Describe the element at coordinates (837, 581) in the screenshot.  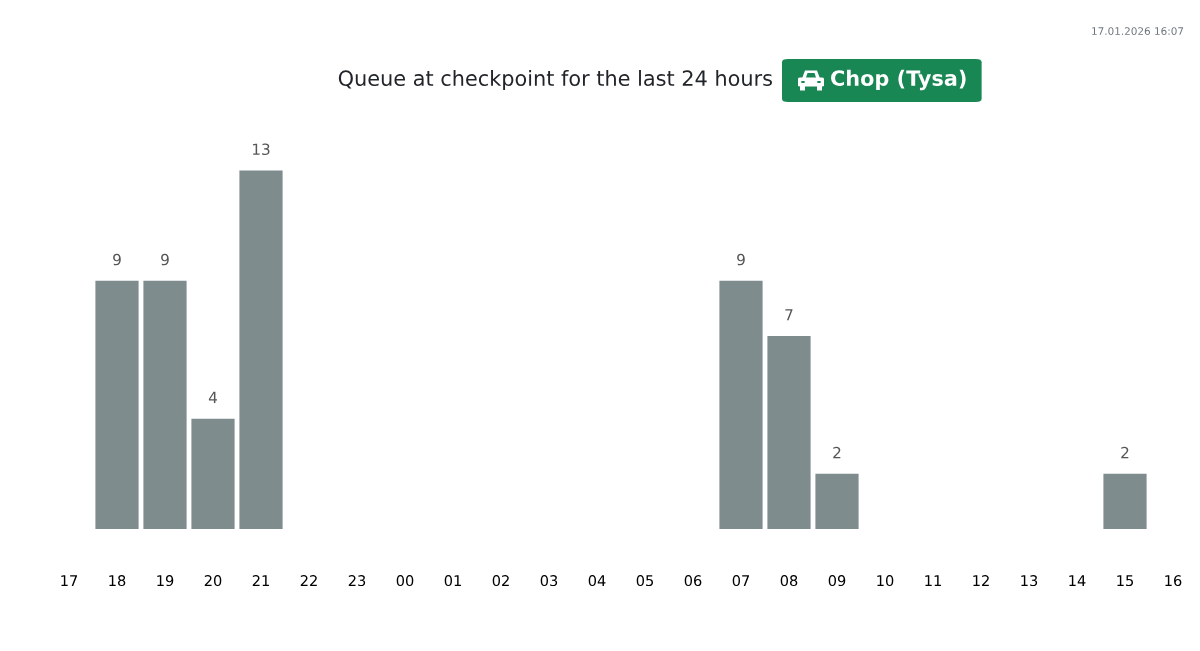
I see `x-tick-label: 09` at that location.